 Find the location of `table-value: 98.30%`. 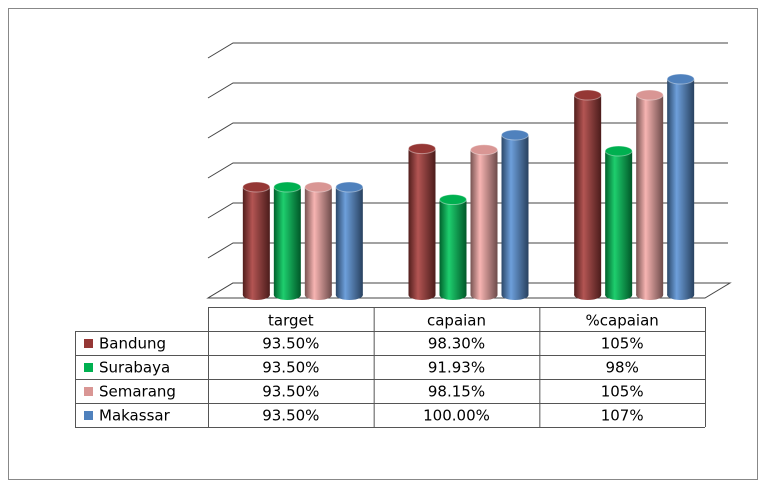

table-value: 98.30% is located at coordinates (456, 344).